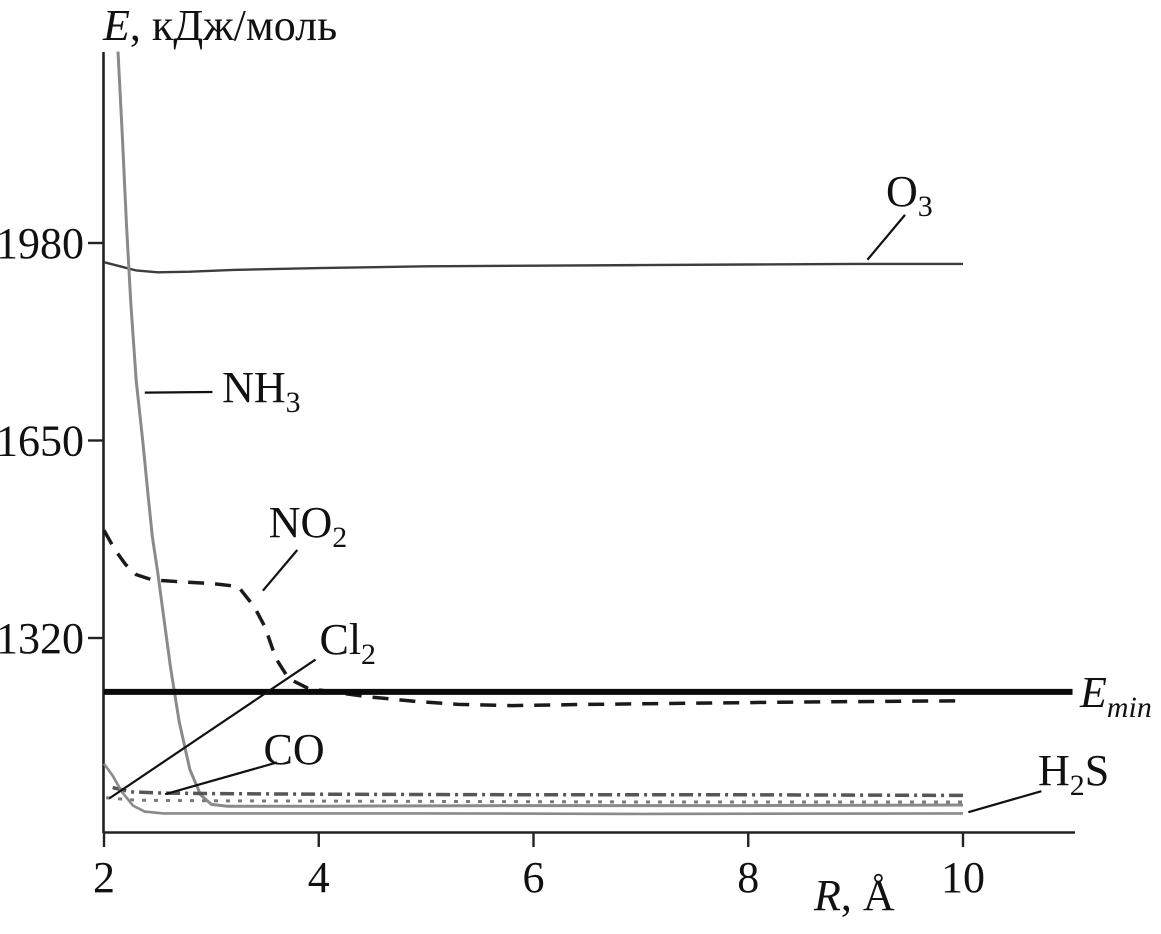  What do you see at coordinates (42, 440) in the screenshot?
I see `y-tick-label: 1650` at bounding box center [42, 440].